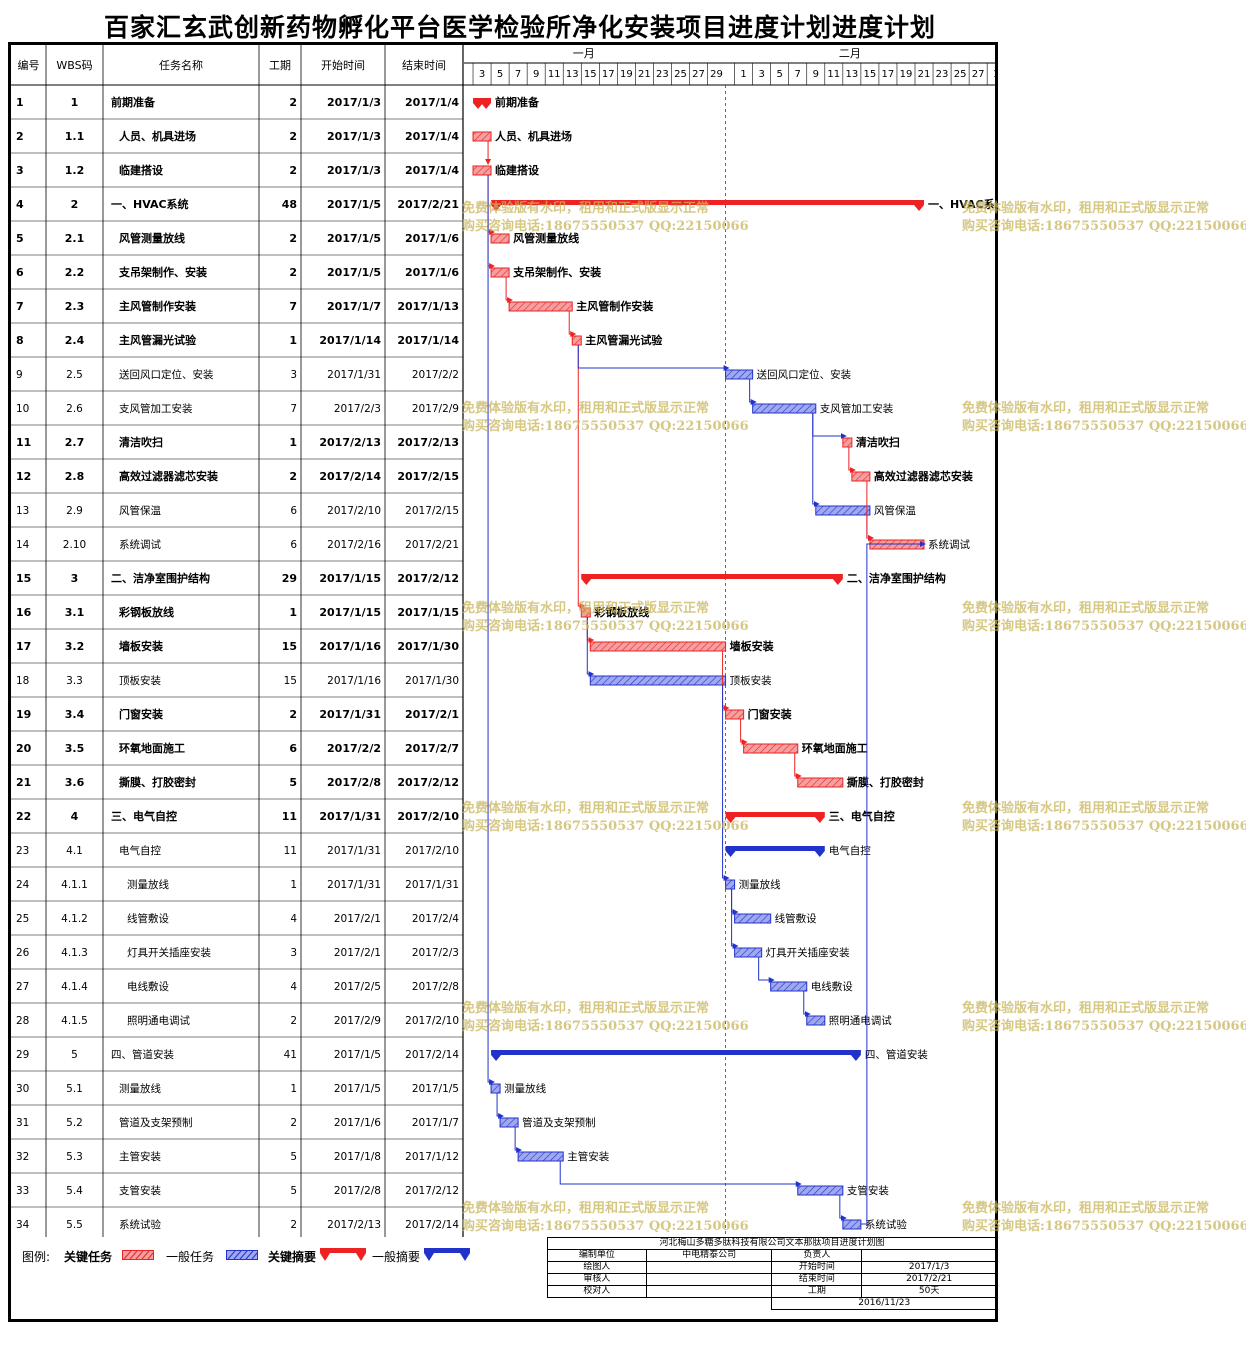  Describe the element at coordinates (850, 850) in the screenshot. I see `gantt-bar-label: 电气自控` at that location.